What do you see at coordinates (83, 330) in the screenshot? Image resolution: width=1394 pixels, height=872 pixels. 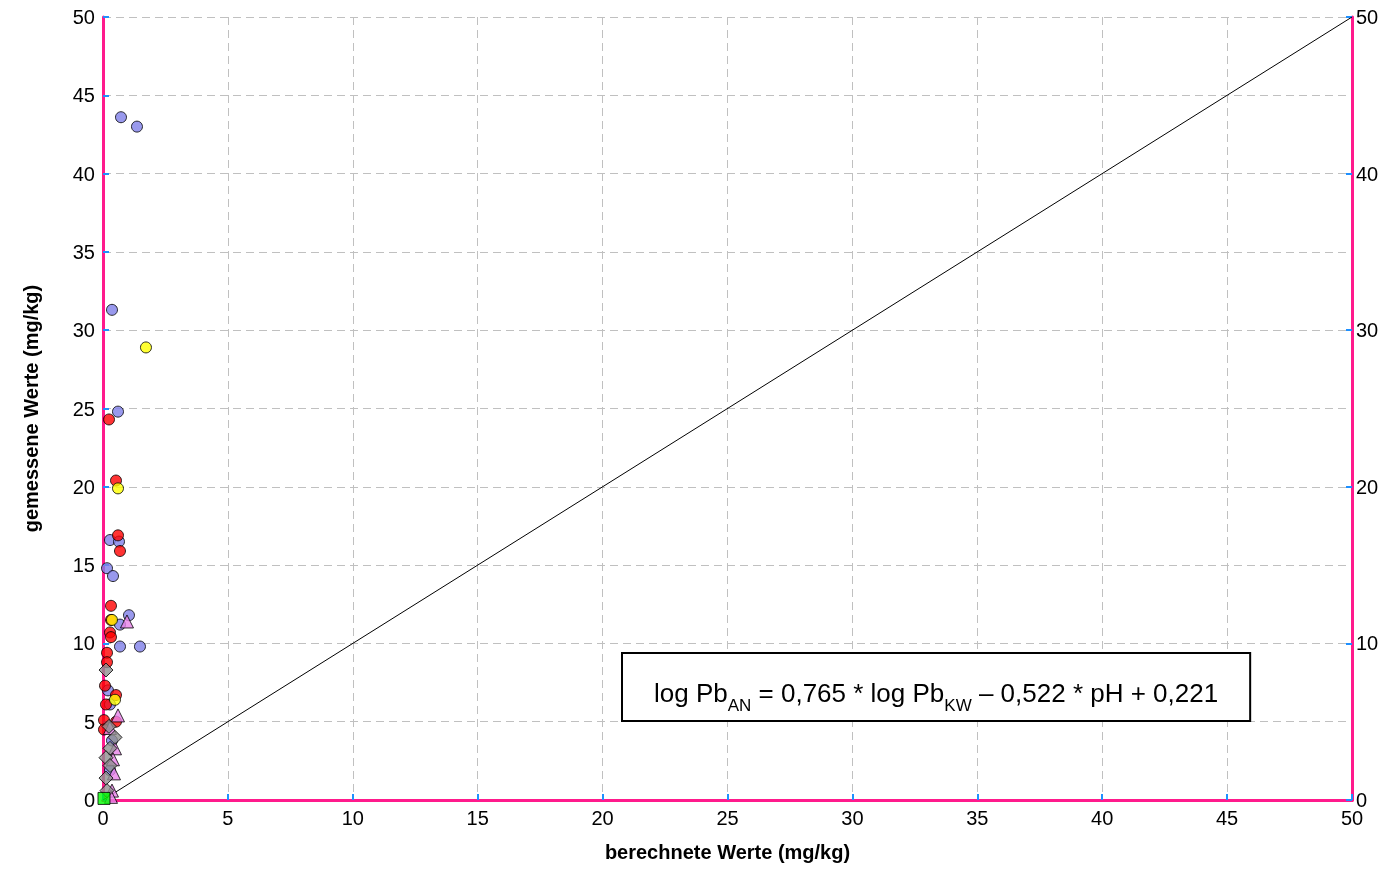 I see `y-tick-label: 30` at bounding box center [83, 330].